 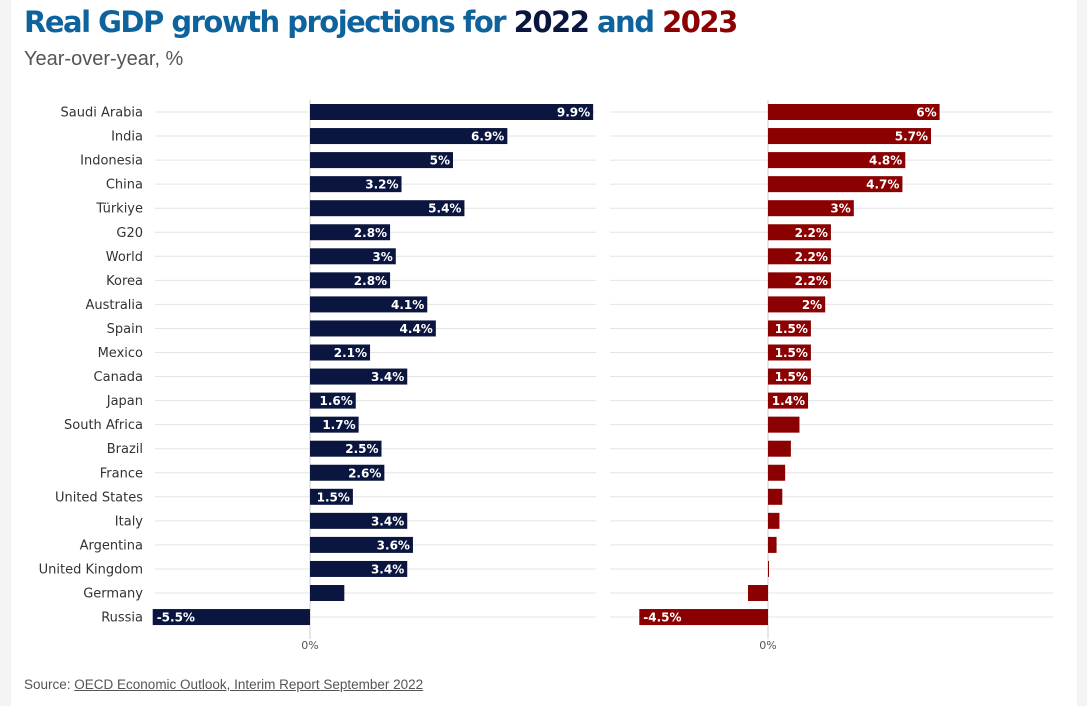 I want to click on bar-2023-world, so click(x=799, y=256).